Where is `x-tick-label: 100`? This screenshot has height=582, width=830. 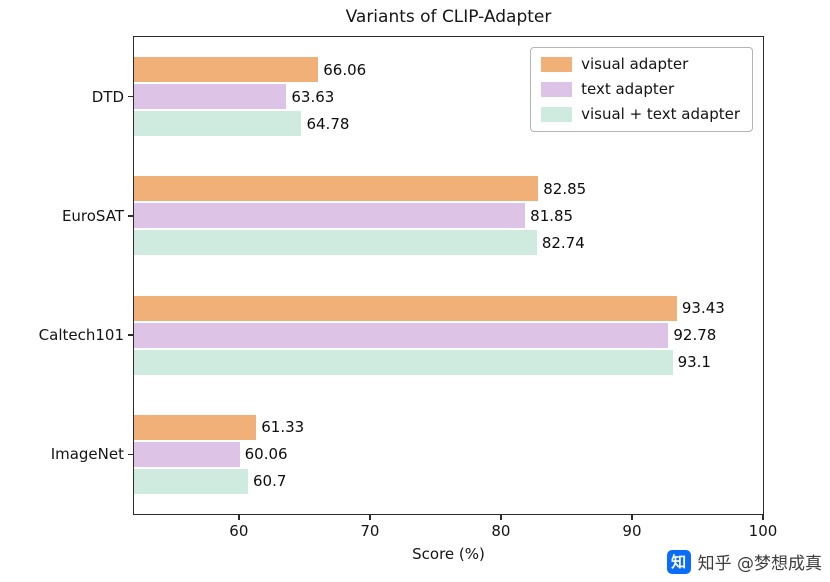 x-tick-label: 100 is located at coordinates (763, 531).